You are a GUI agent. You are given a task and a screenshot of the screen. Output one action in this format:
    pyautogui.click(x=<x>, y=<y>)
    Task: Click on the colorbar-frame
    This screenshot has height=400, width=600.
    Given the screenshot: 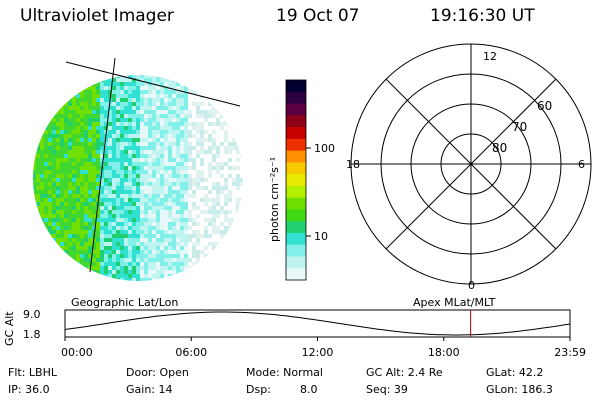 What is the action you would take?
    pyautogui.click(x=296, y=180)
    